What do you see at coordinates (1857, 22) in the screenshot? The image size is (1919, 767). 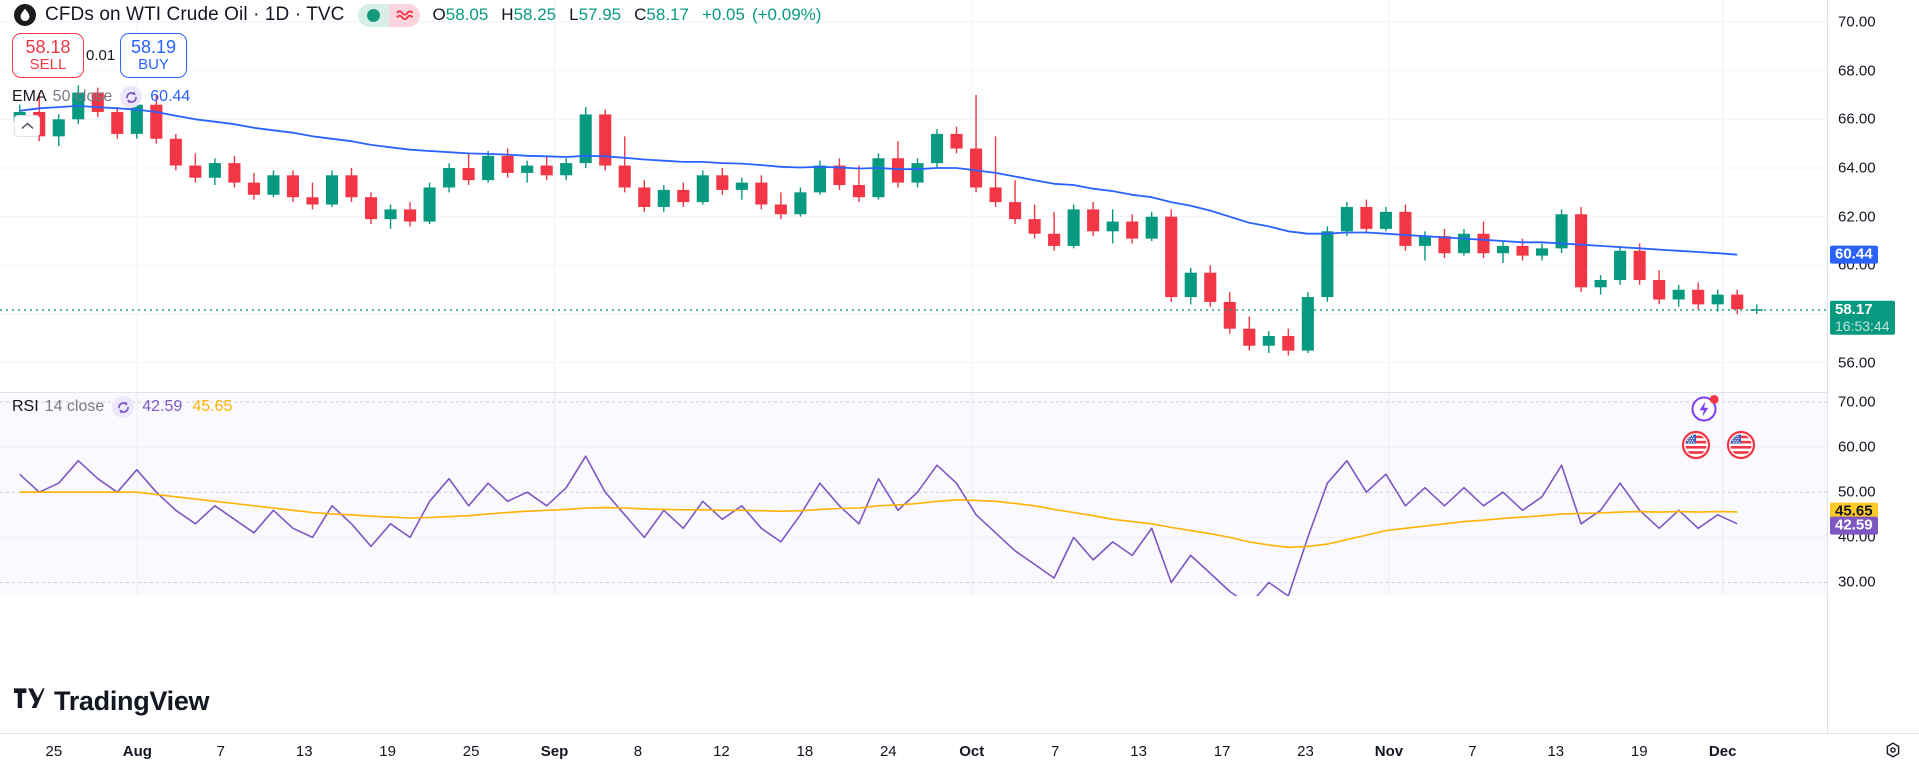 I see `price-tick: 70.00` at bounding box center [1857, 22].